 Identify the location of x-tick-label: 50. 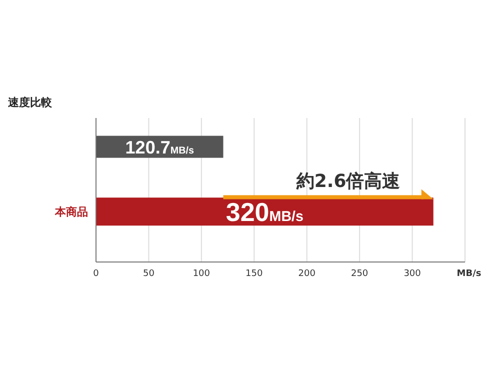
(148, 274).